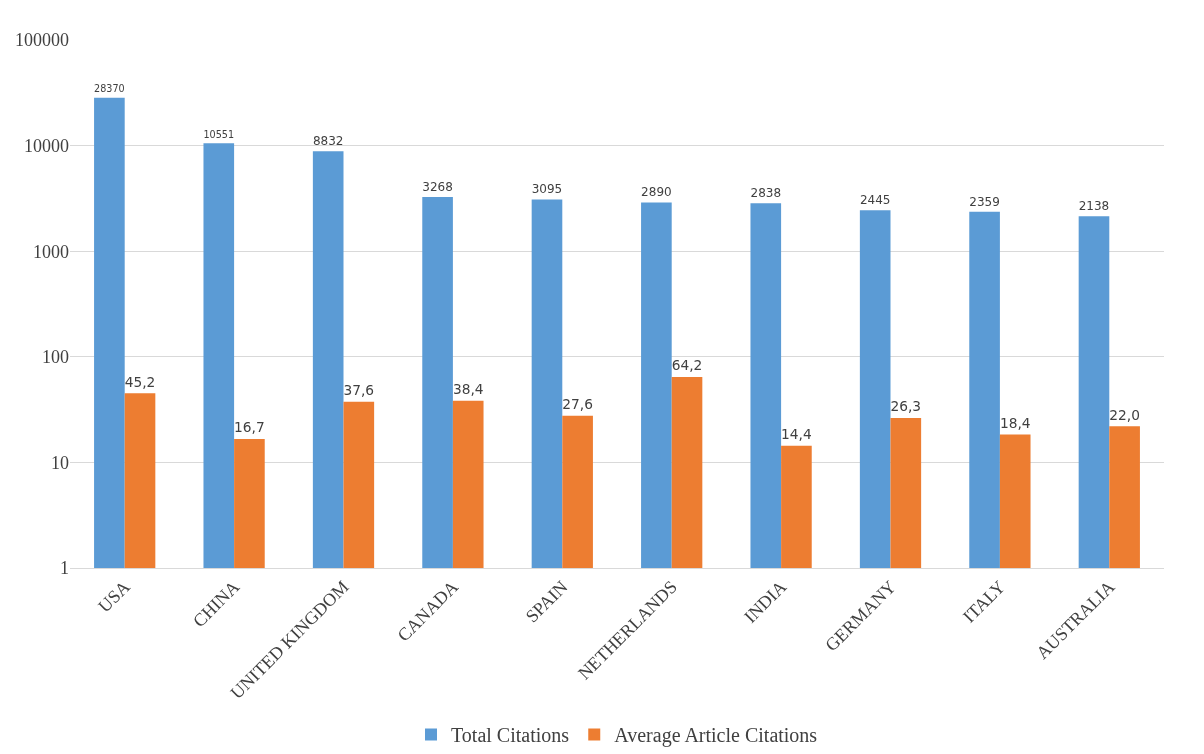  Describe the element at coordinates (796, 434) in the screenshot. I see `data-label: 14,4` at that location.